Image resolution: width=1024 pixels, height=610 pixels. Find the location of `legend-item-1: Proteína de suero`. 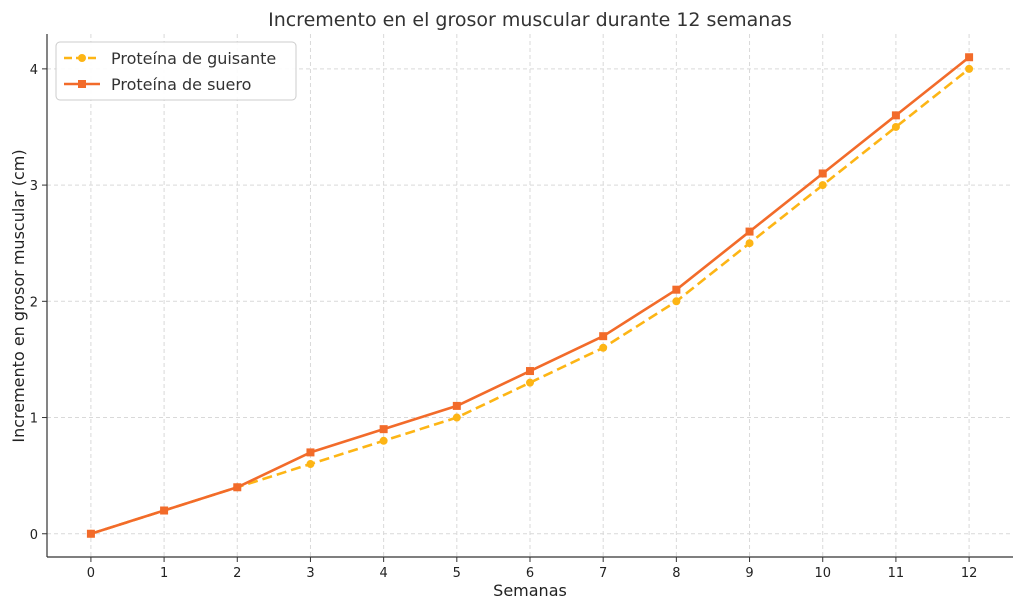

legend-item-1: Proteína de suero is located at coordinates (157, 84).